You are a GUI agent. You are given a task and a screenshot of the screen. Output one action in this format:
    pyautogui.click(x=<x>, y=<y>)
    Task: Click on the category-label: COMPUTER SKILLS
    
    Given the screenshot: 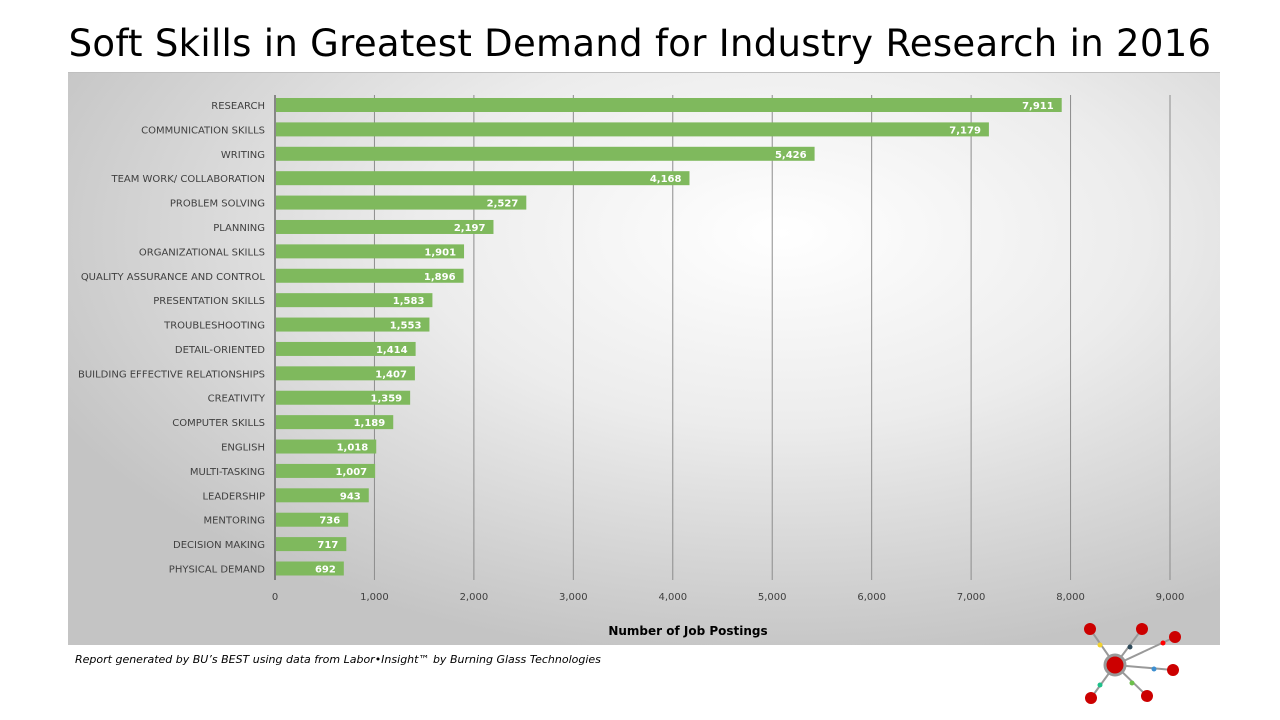 What is the action you would take?
    pyautogui.click(x=218, y=423)
    